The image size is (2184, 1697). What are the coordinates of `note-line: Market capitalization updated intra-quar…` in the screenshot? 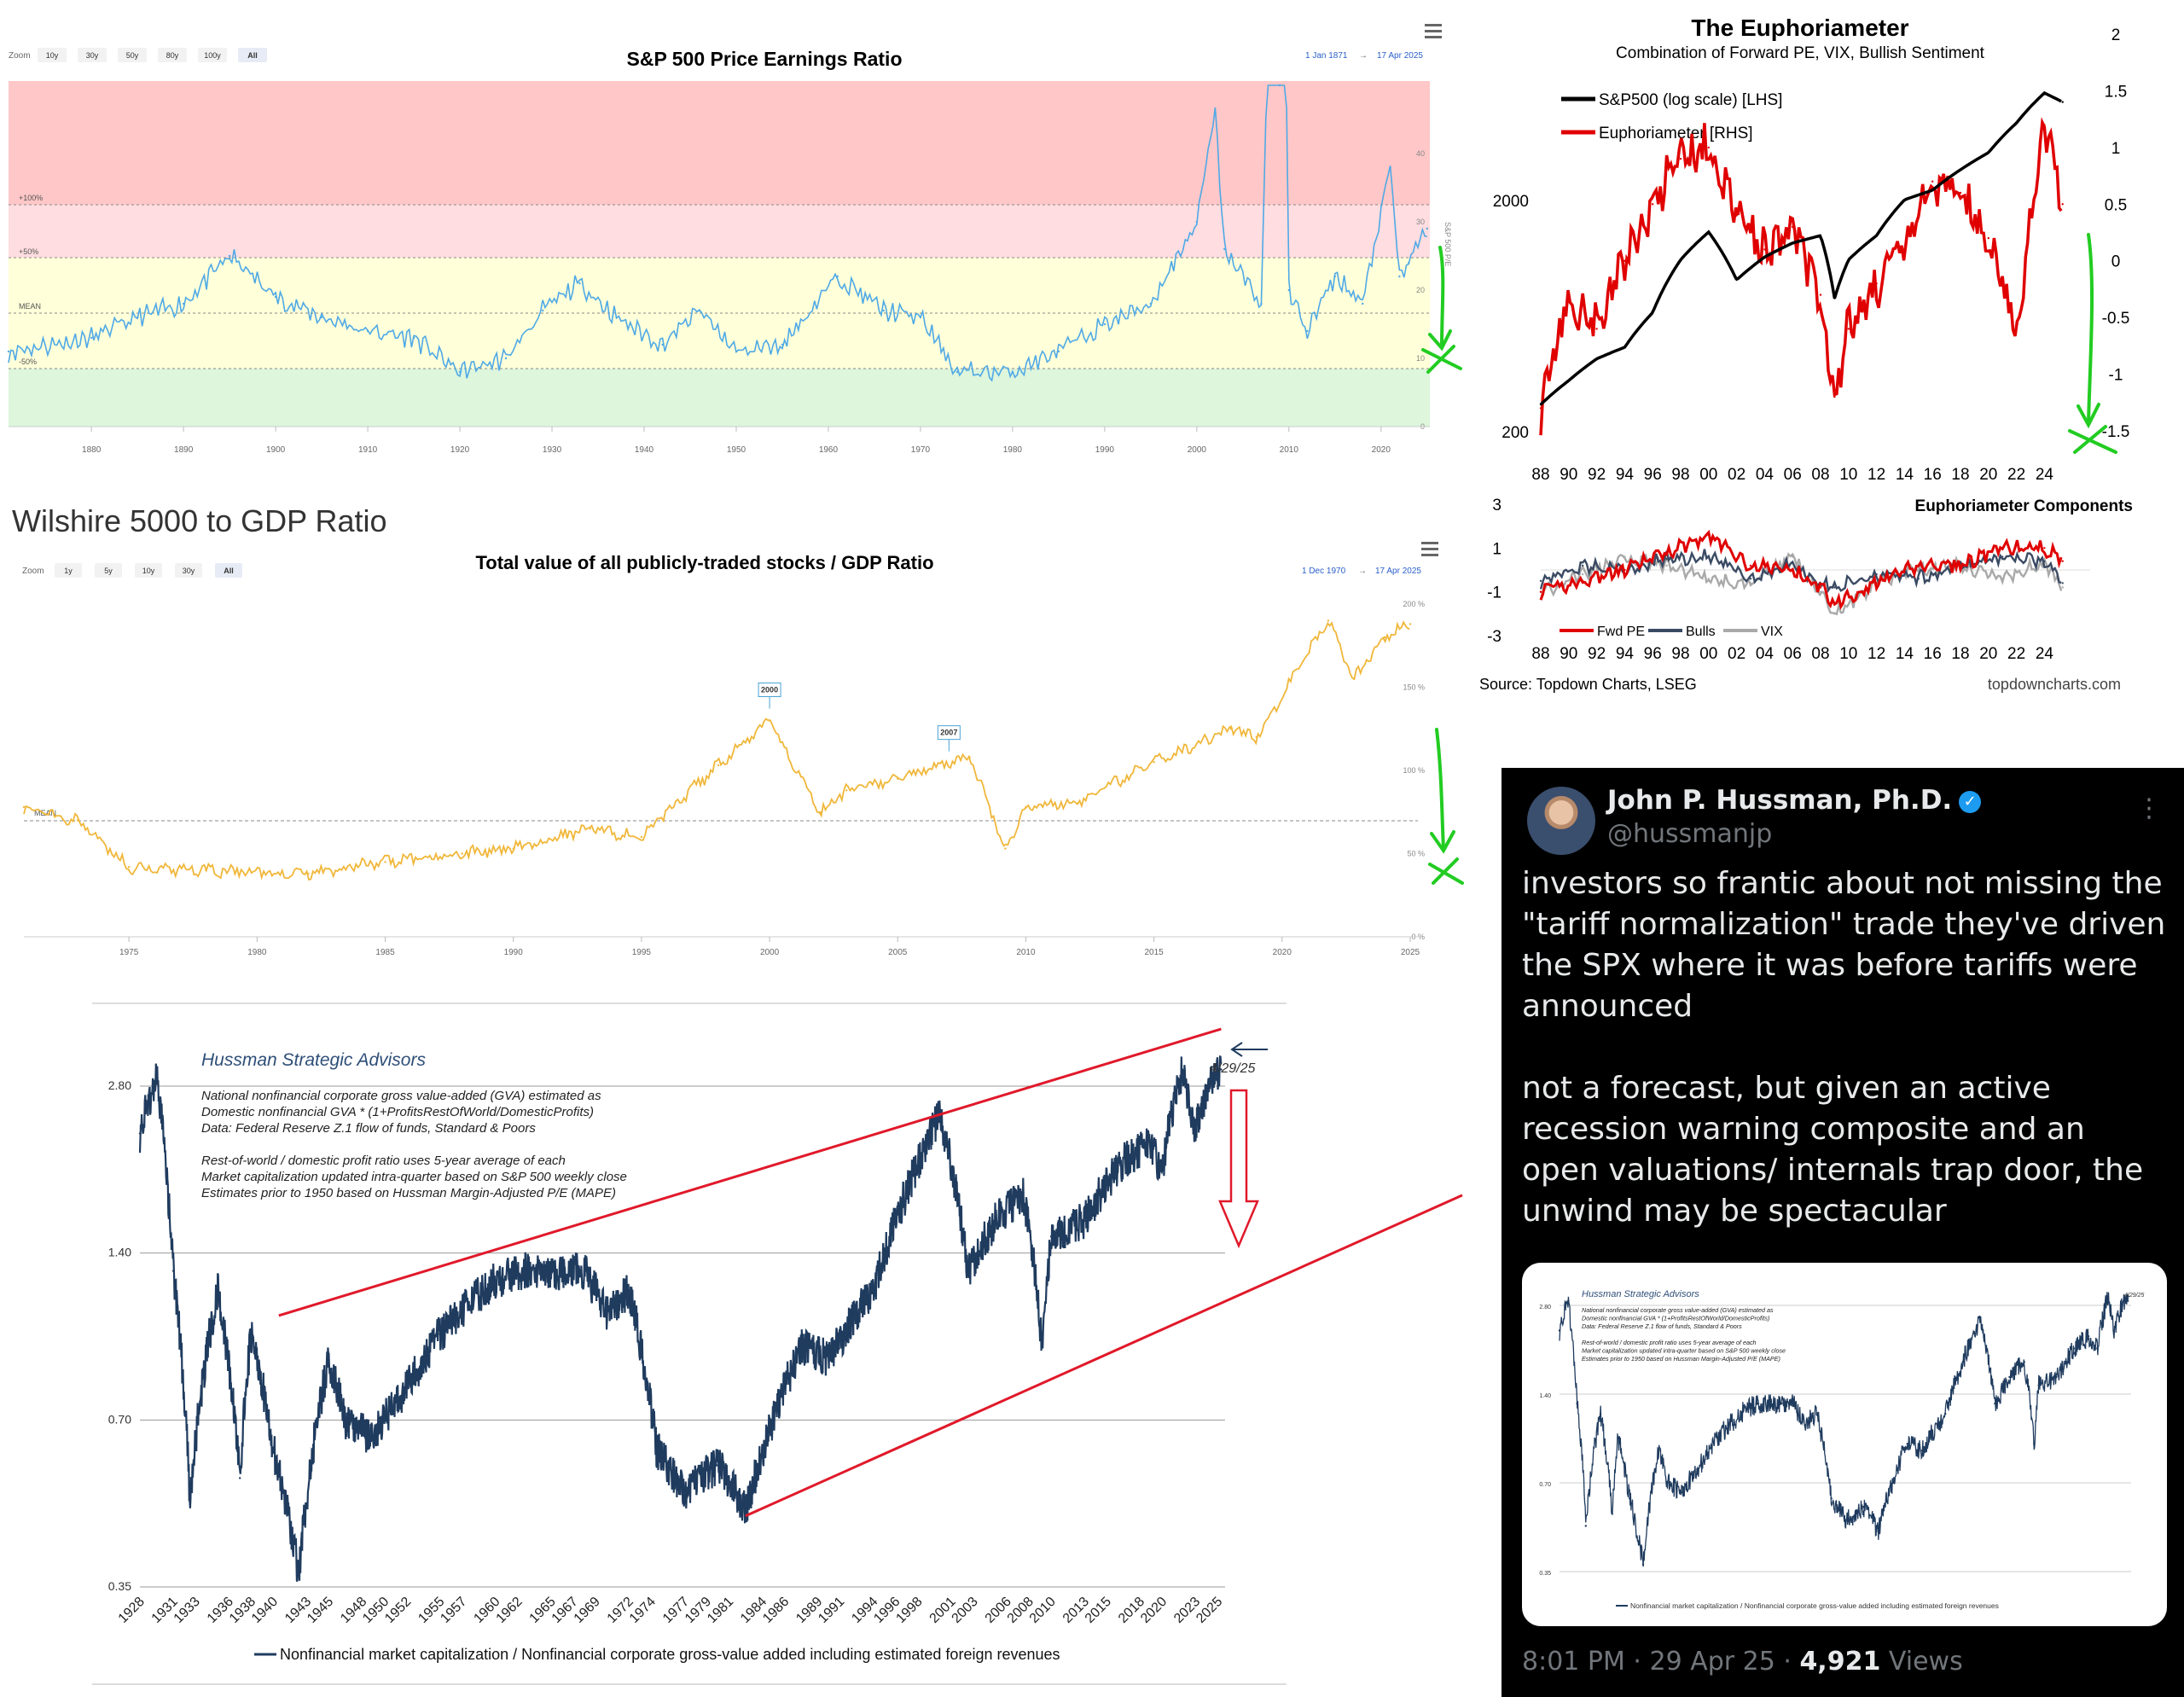 It's located at (1684, 1351).